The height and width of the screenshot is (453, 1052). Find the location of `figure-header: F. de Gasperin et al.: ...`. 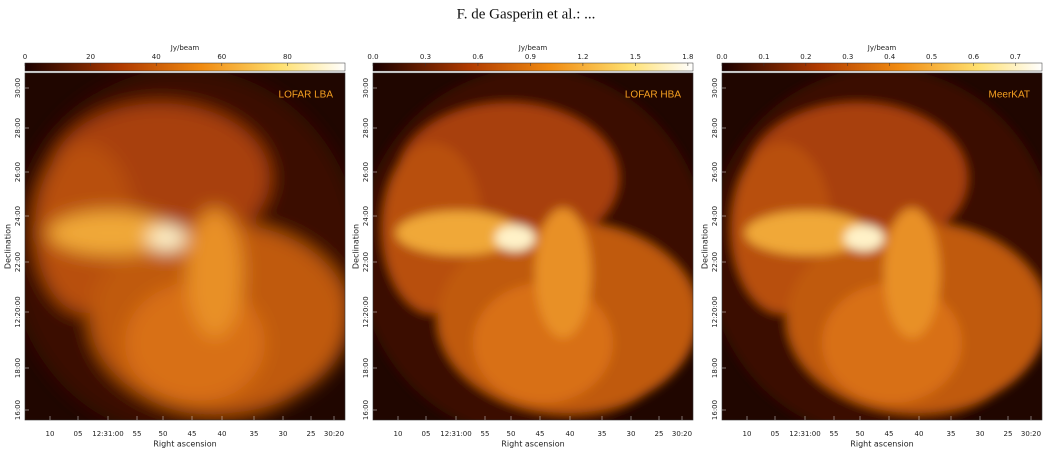

figure-header: F. de Gasperin et al.: ... is located at coordinates (526, 14).